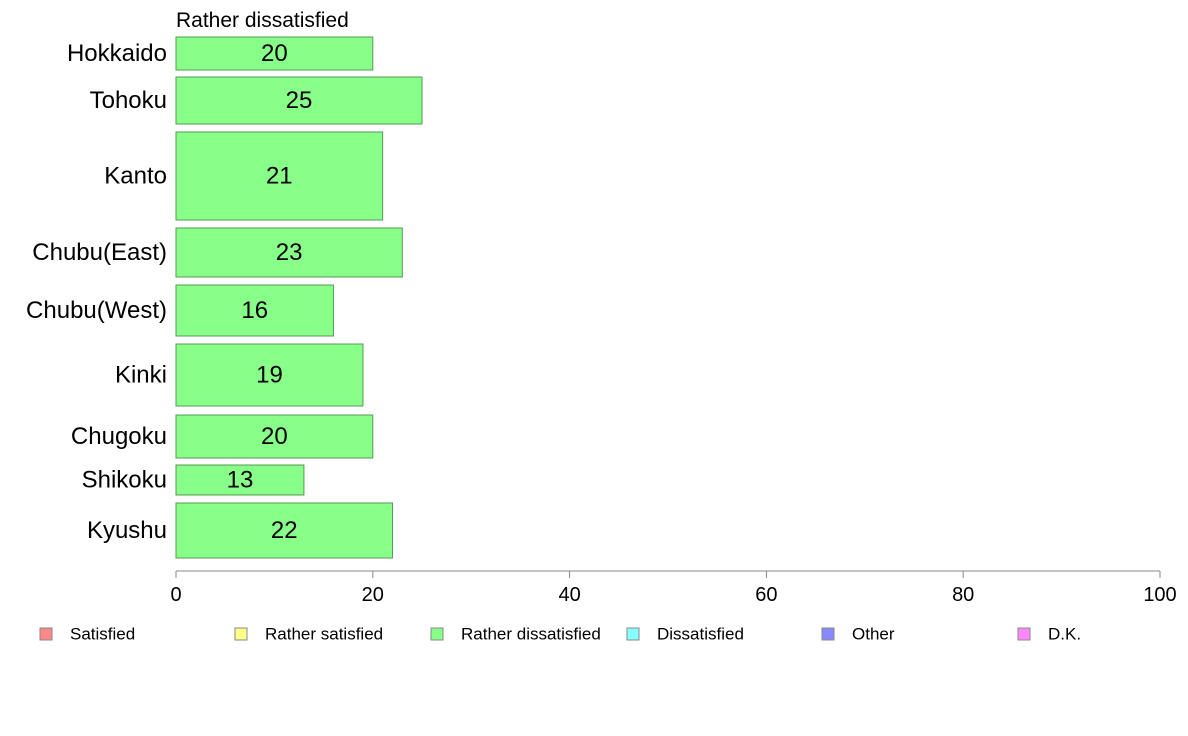 The image size is (1188, 736). I want to click on category-label: Hokkaido, so click(117, 53).